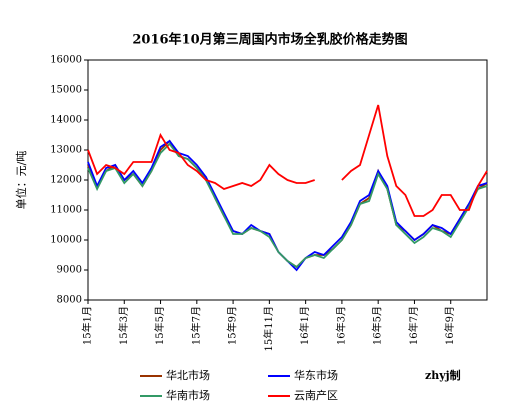 This screenshot has height=419, width=531. I want to click on y-tick-label: 14000, so click(66, 120).